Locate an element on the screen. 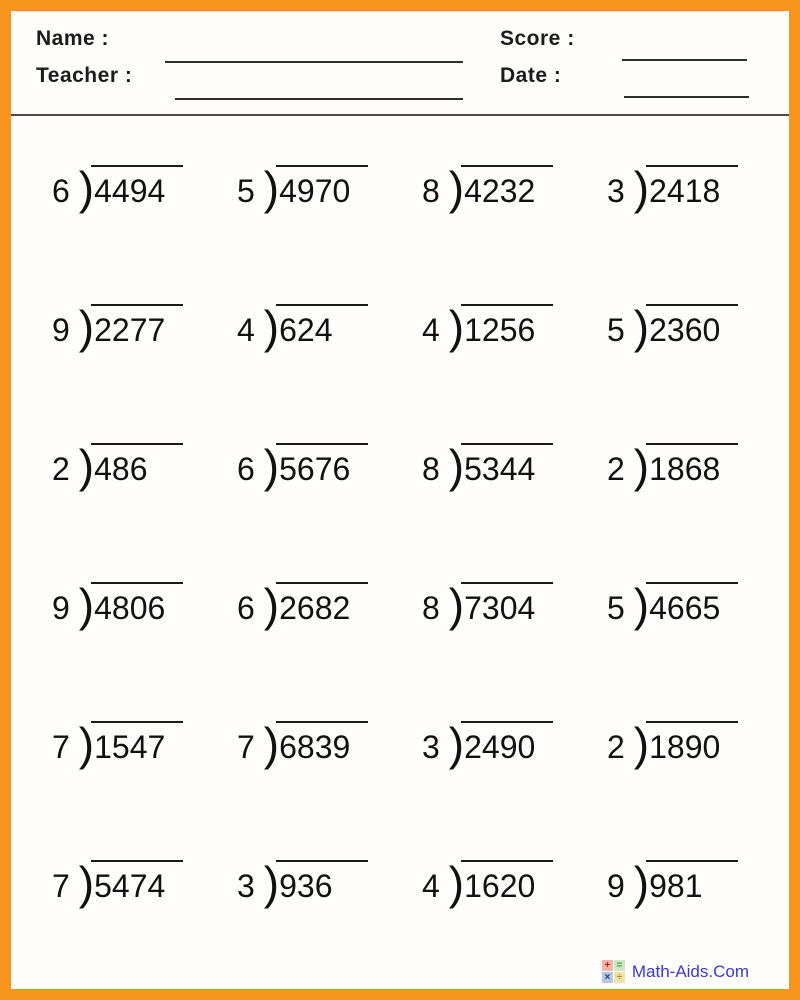 The image size is (800, 1000). division-problem: 9 ) 4806 is located at coordinates (118, 604).